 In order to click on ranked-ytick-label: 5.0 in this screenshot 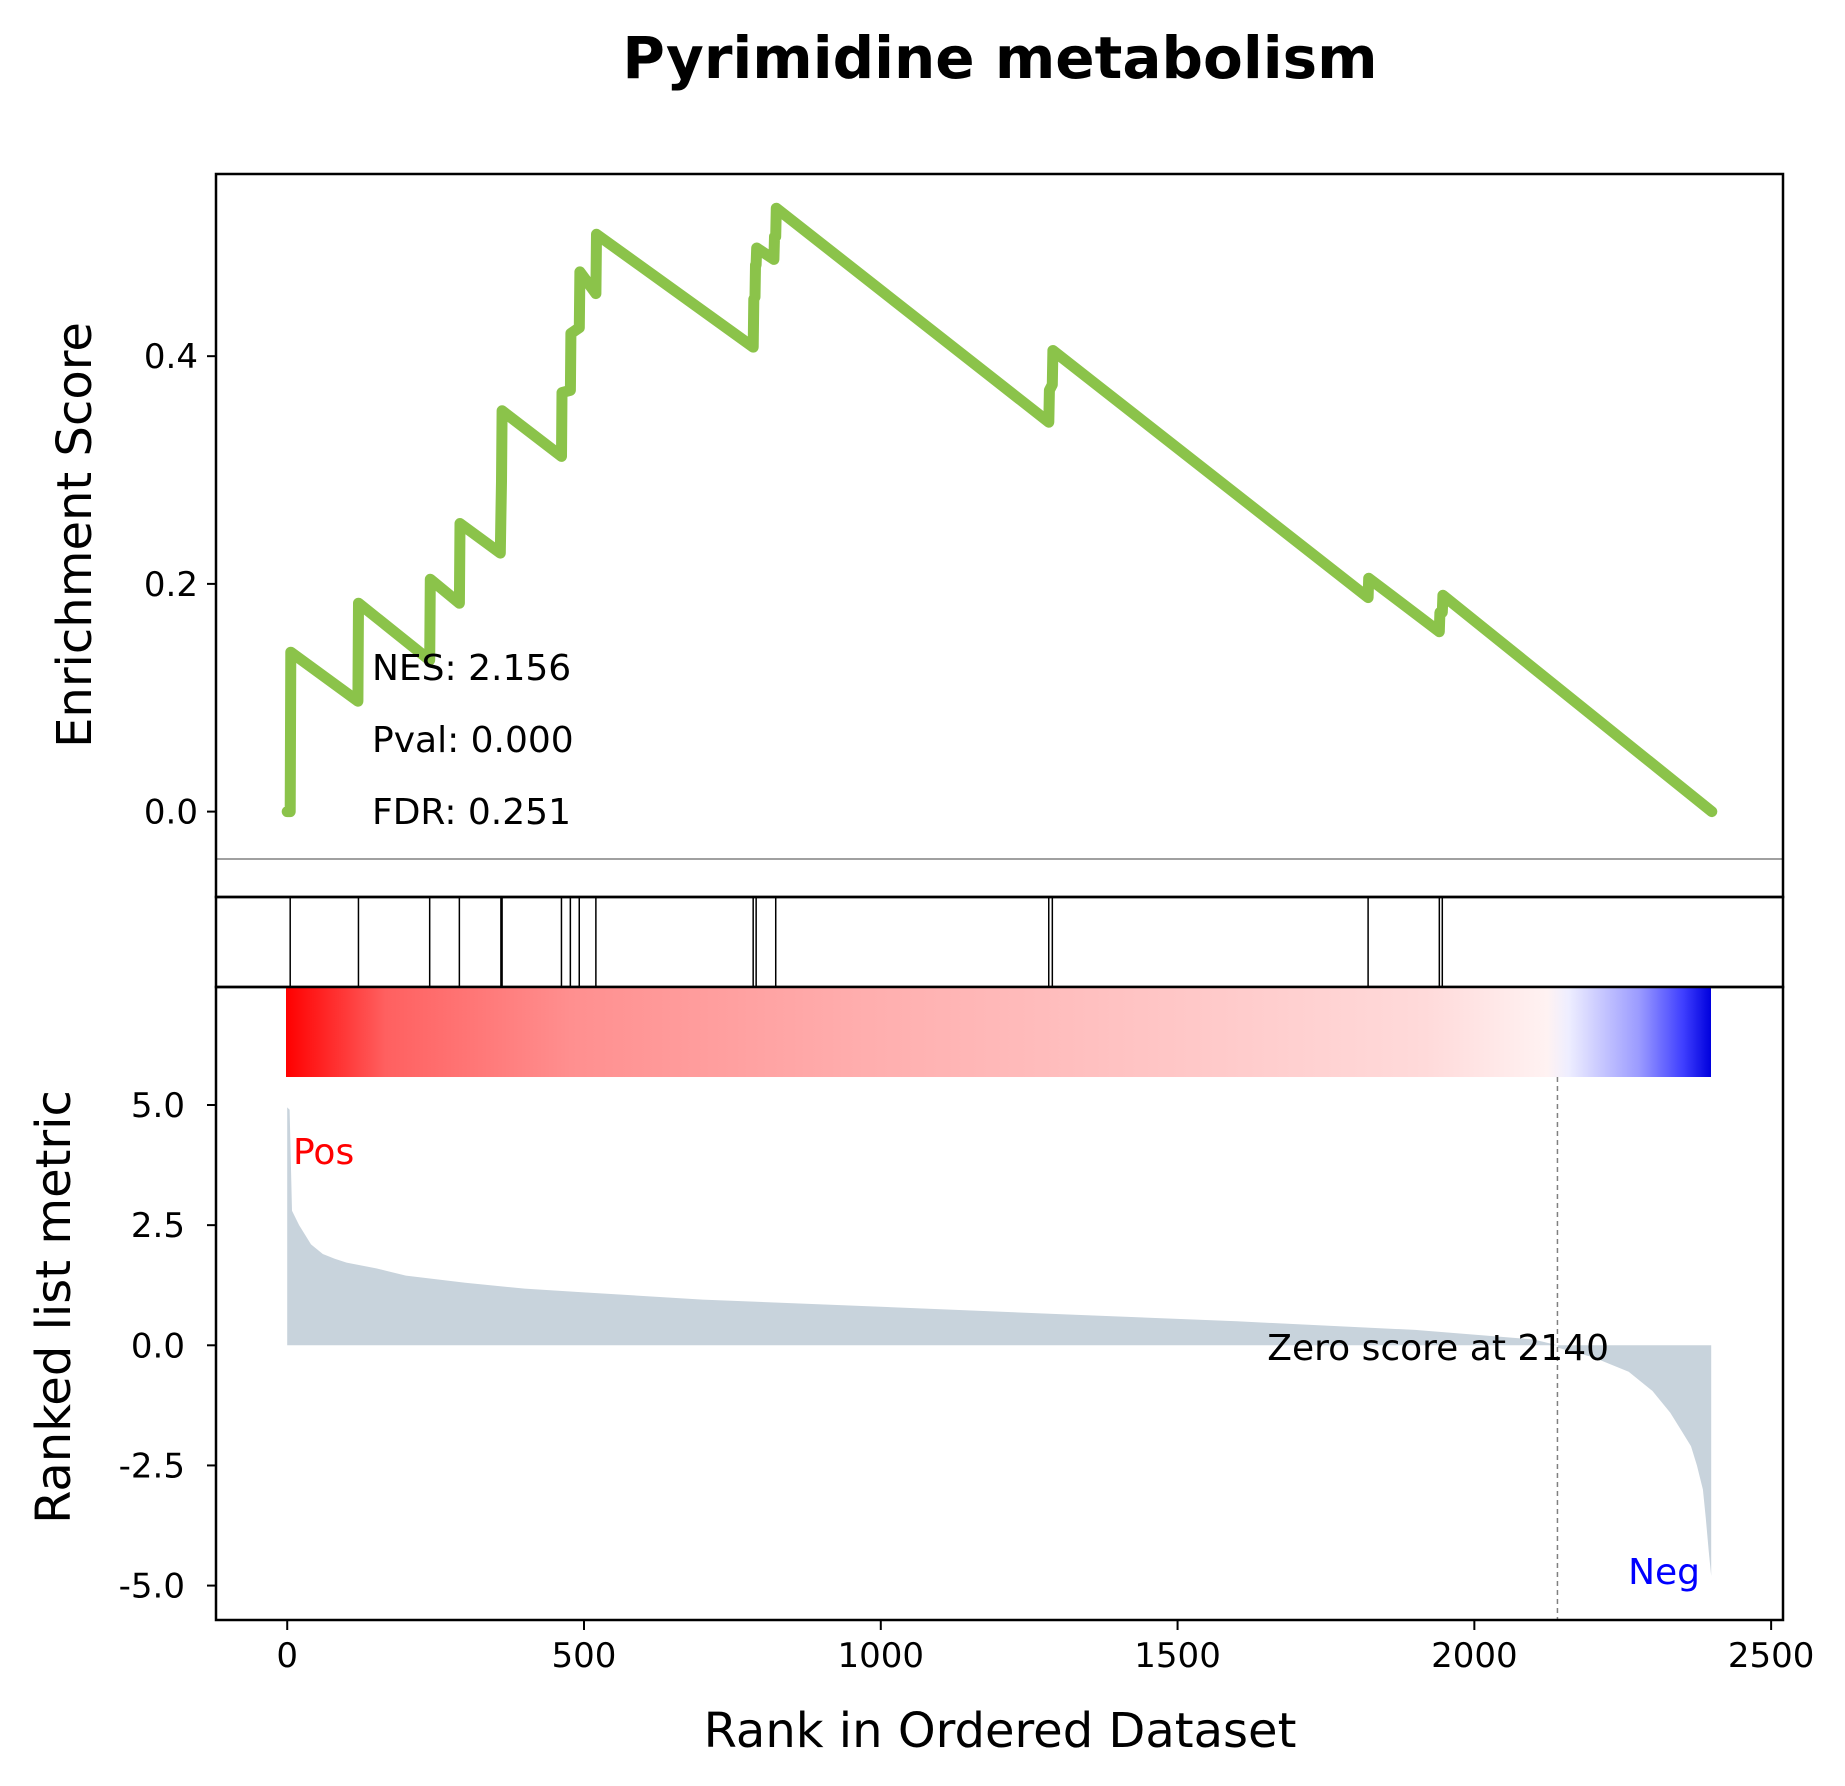, I will do `click(158, 1106)`.